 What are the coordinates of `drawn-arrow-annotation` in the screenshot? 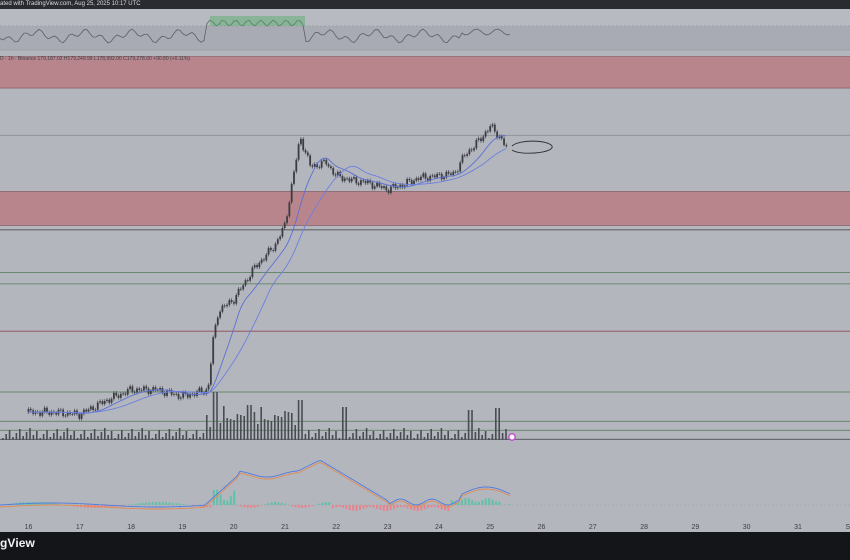 It's located at (532, 147).